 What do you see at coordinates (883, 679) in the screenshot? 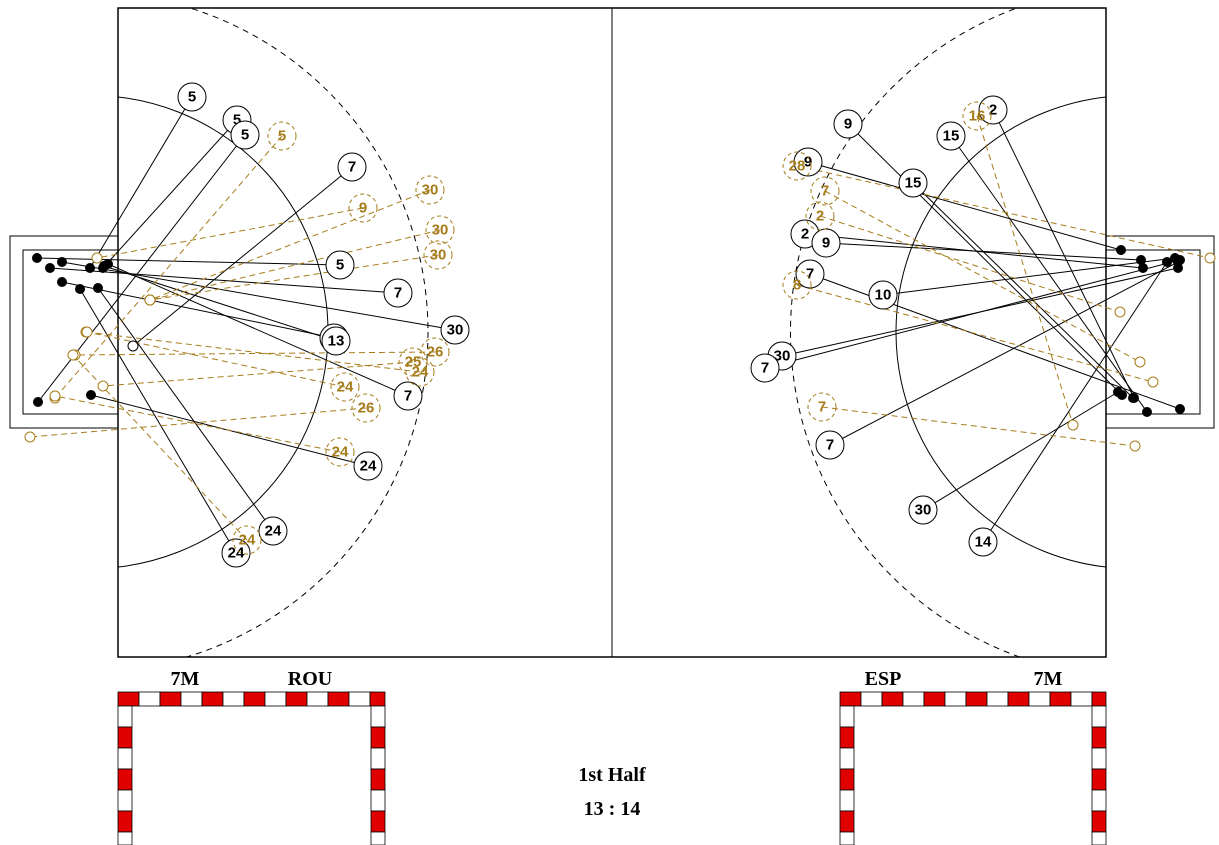
I see `goal-label: ESP` at bounding box center [883, 679].